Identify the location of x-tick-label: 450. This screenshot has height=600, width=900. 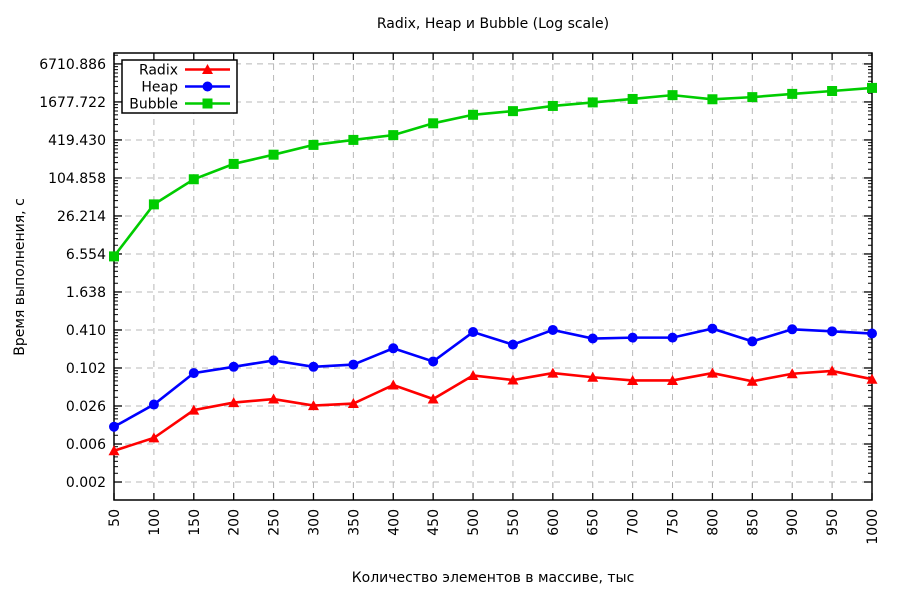
(434, 522).